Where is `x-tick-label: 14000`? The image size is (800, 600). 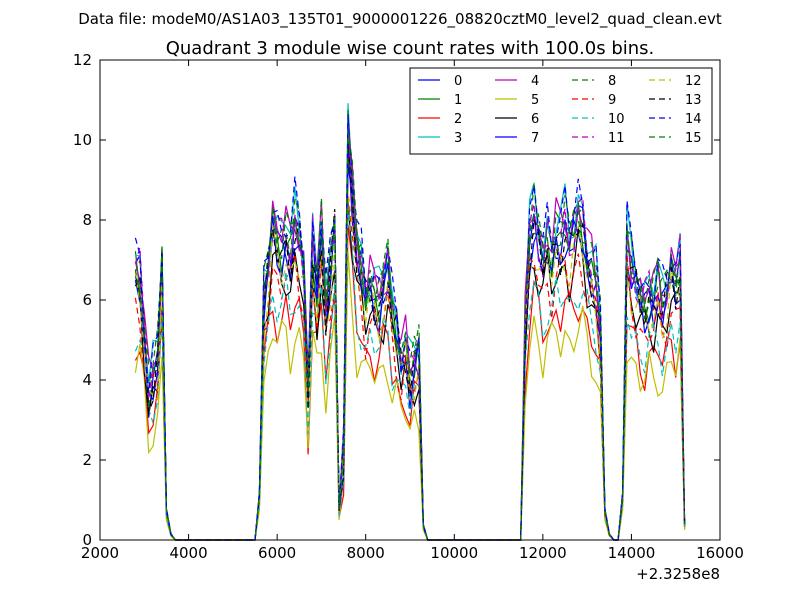
x-tick-label: 14000 is located at coordinates (632, 553).